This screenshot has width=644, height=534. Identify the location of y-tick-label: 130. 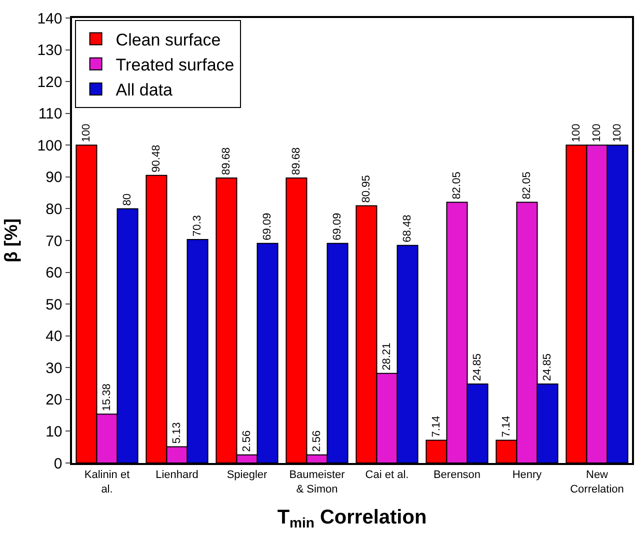
(49, 51).